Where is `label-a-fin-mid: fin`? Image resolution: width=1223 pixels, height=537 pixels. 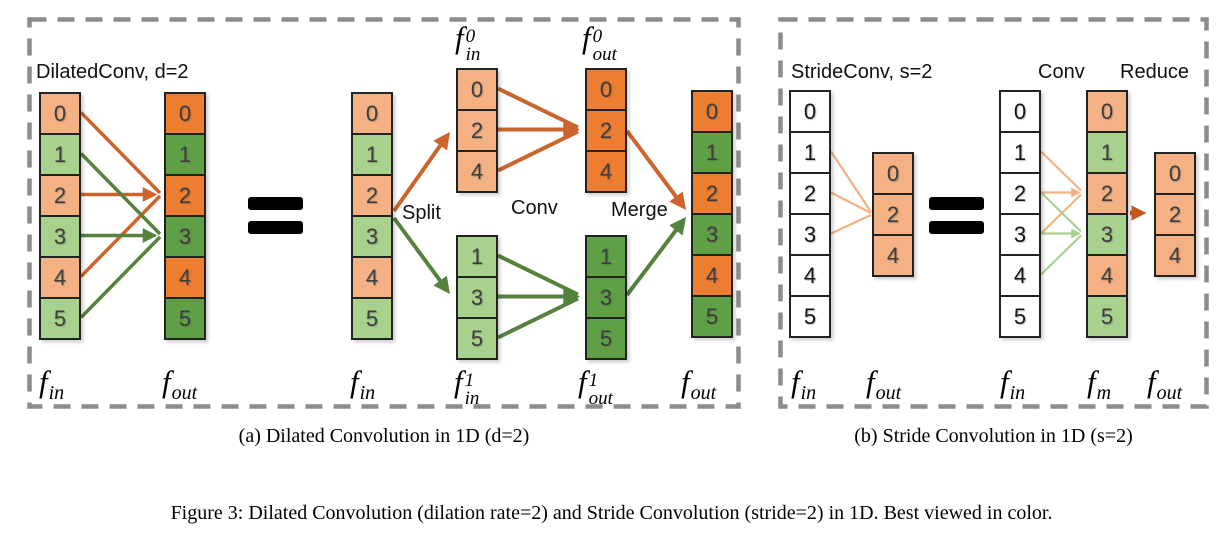 label-a-fin-mid: fin is located at coordinates (362, 383).